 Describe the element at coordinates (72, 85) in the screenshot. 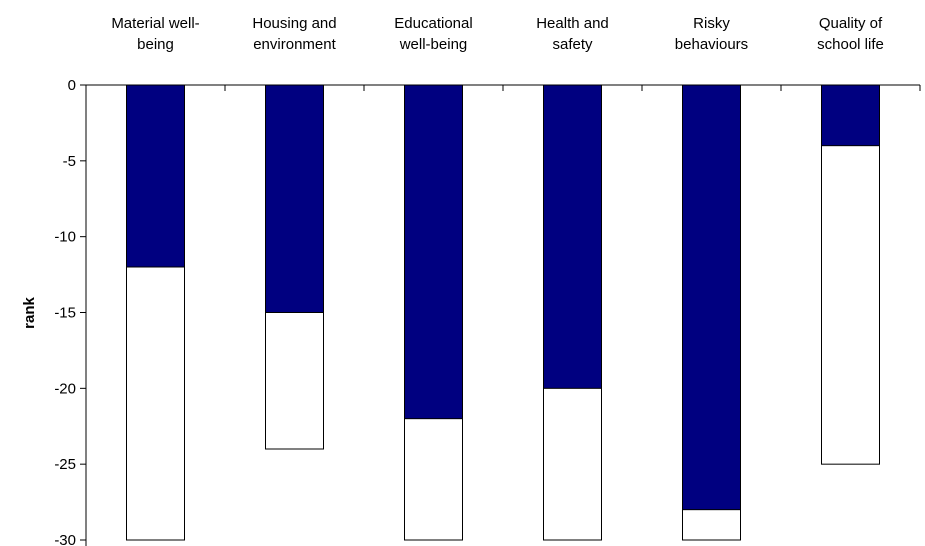

I see `y-tick-label-0: 0` at that location.